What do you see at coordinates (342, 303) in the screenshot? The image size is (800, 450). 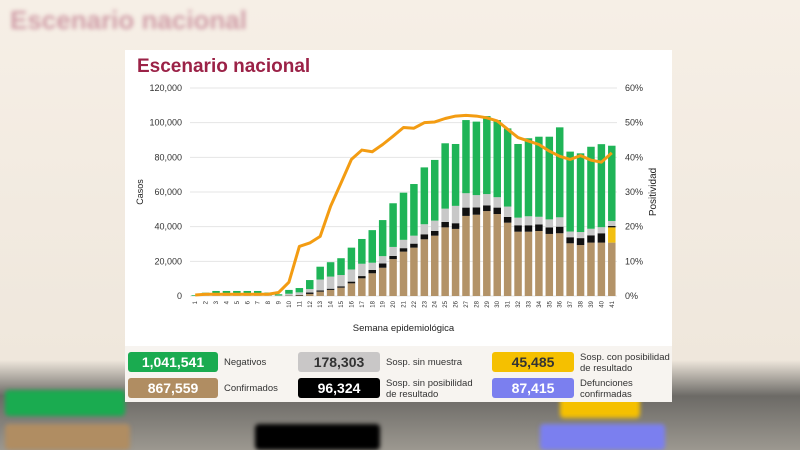 I see `x-tick-label: 15` at bounding box center [342, 303].